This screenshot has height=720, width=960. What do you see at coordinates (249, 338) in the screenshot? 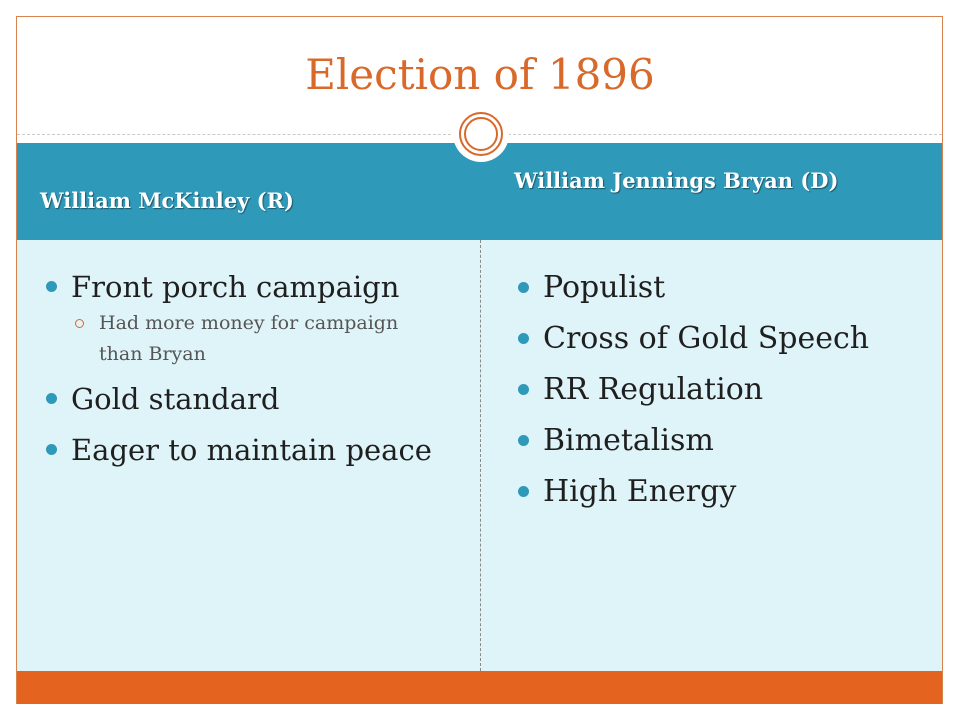
I see `sub-list-item-text: Had more money for campaign than Bryan` at bounding box center [249, 338].